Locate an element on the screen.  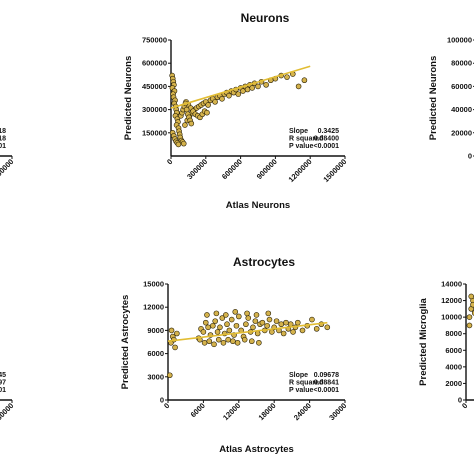
y-tick-label: 600000 is located at coordinates (154, 63).